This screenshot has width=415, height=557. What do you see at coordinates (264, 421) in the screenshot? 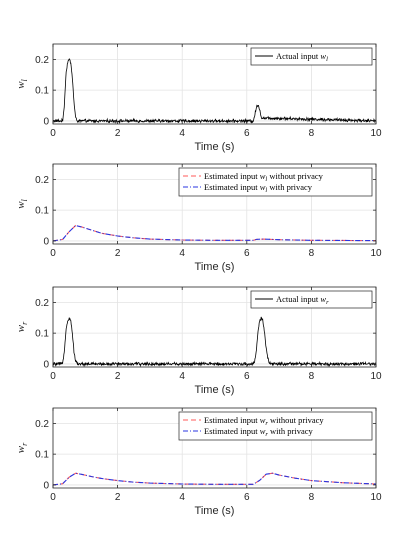
I see `legend-label: Estimated input wr without privacy` at bounding box center [264, 421].